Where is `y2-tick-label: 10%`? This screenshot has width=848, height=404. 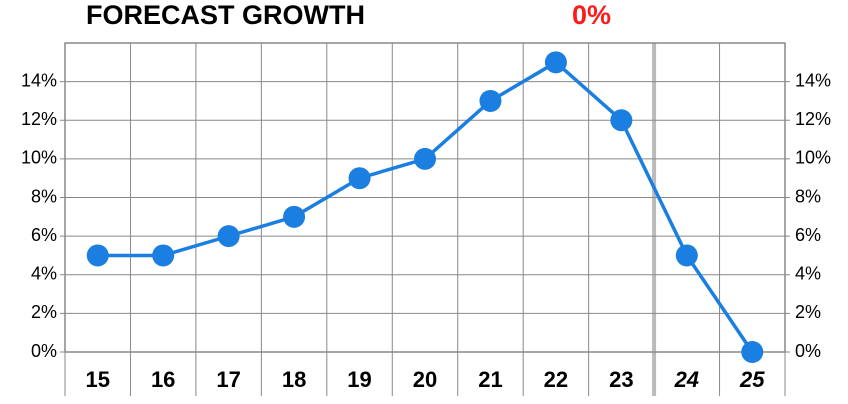 y2-tick-label: 10% is located at coordinates (813, 158).